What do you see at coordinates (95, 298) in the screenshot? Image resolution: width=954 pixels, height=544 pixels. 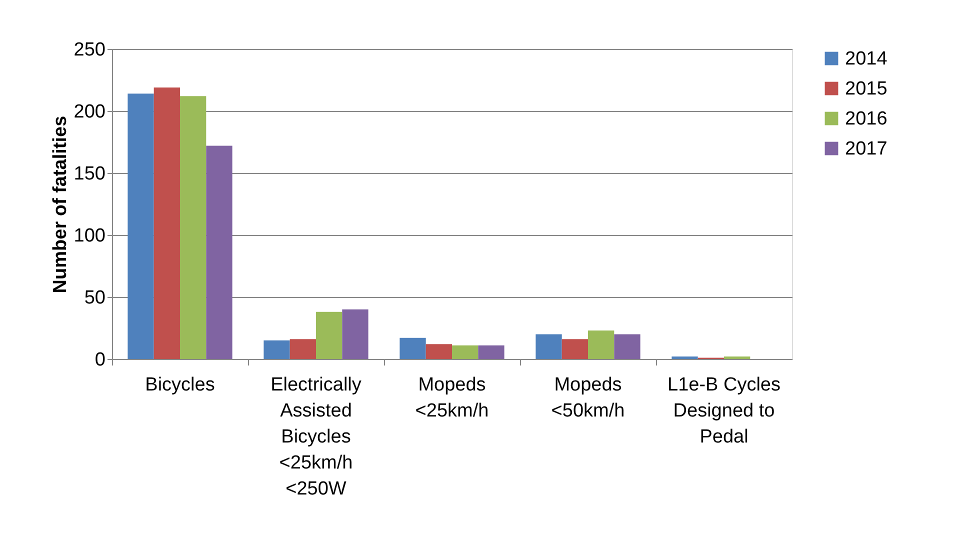 I see `y-tick-label: 50` at bounding box center [95, 298].